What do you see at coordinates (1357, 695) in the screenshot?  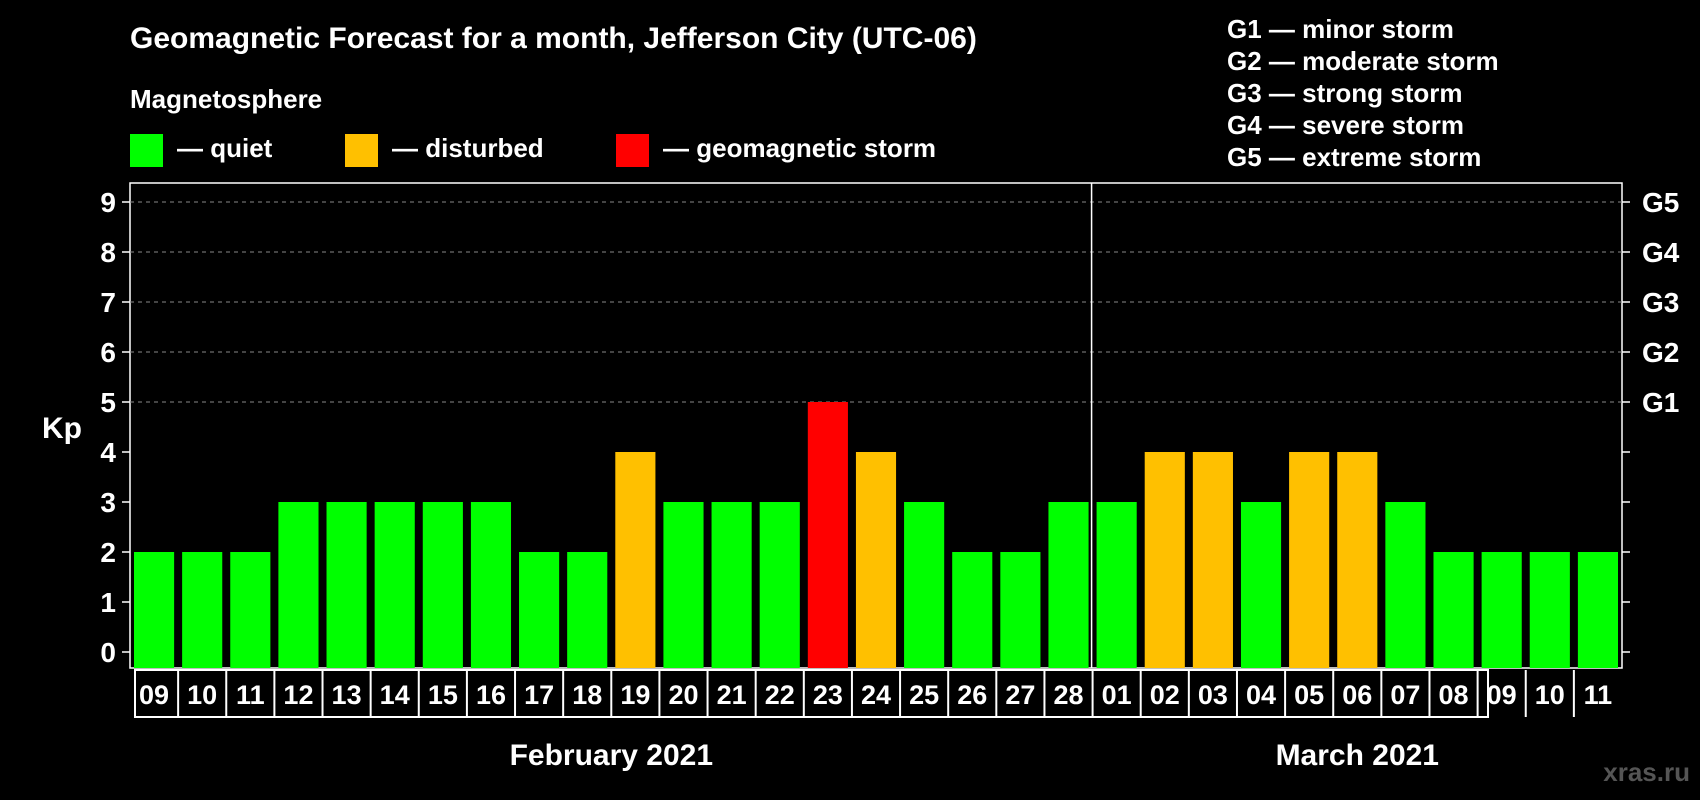 I see `day-label: 06` at bounding box center [1357, 695].